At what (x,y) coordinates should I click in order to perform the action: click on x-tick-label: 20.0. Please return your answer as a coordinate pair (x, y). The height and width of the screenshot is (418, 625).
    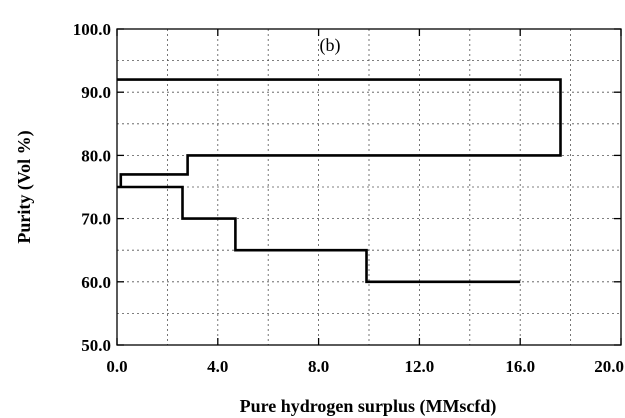
    Looking at the image, I should click on (609, 366).